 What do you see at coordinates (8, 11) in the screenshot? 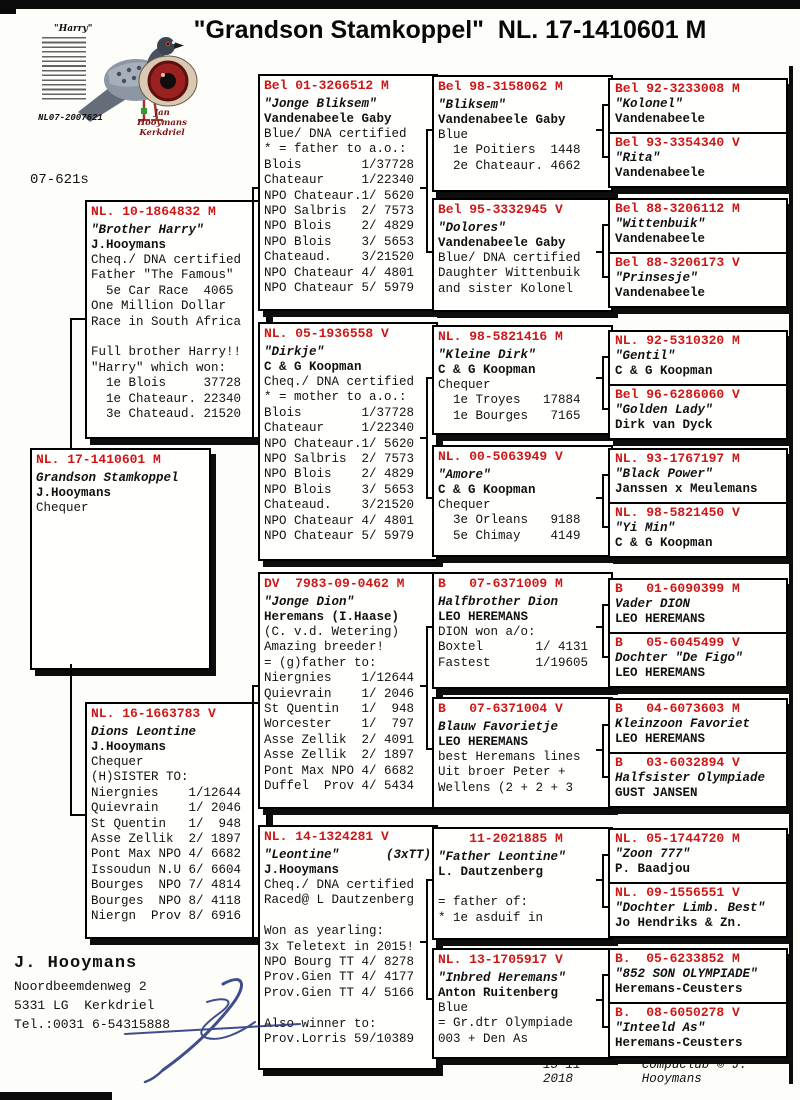
I see `scan-edge-top-notch` at bounding box center [8, 11].